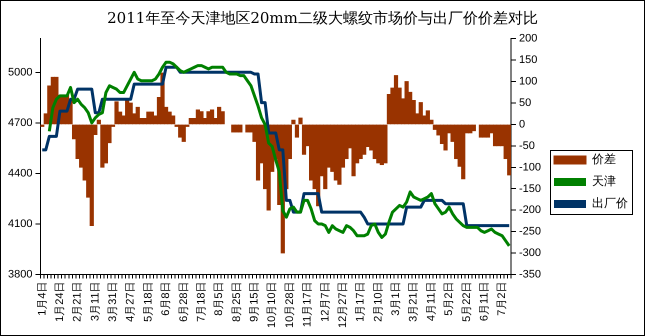  Describe the element at coordinates (201, 302) in the screenshot. I see `x-tick-label: 7月18日` at that location.